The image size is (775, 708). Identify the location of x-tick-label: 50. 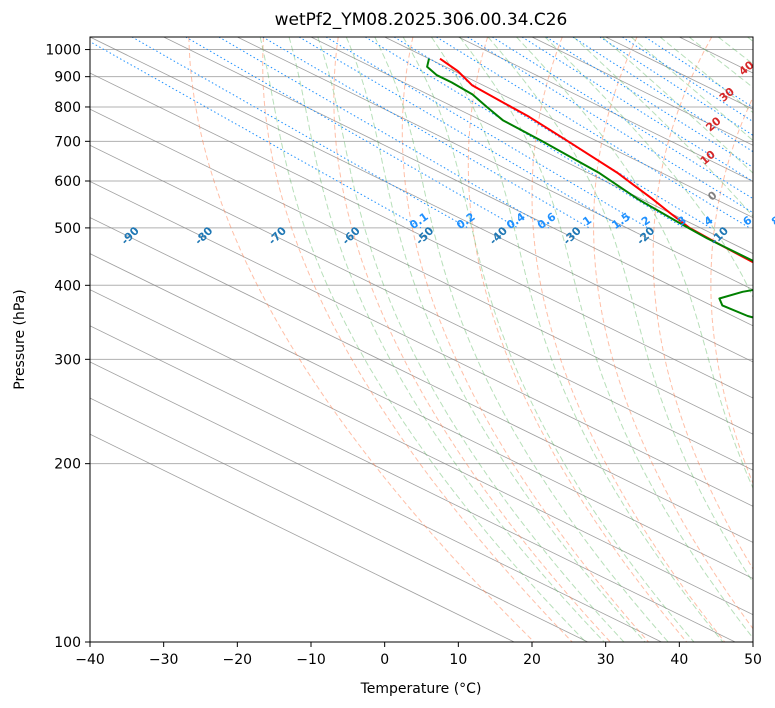
(753, 660).